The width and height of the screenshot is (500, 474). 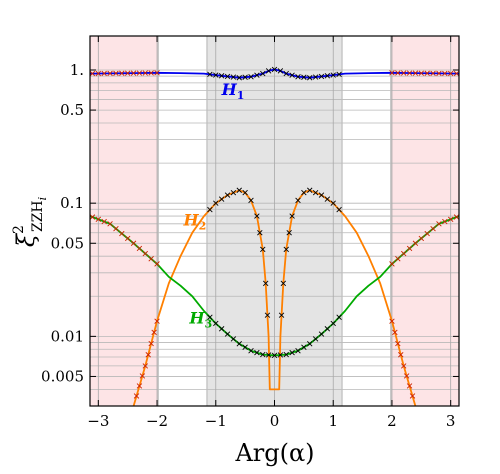 What do you see at coordinates (200, 319) in the screenshot?
I see `series-label-H3: H3` at bounding box center [200, 319].